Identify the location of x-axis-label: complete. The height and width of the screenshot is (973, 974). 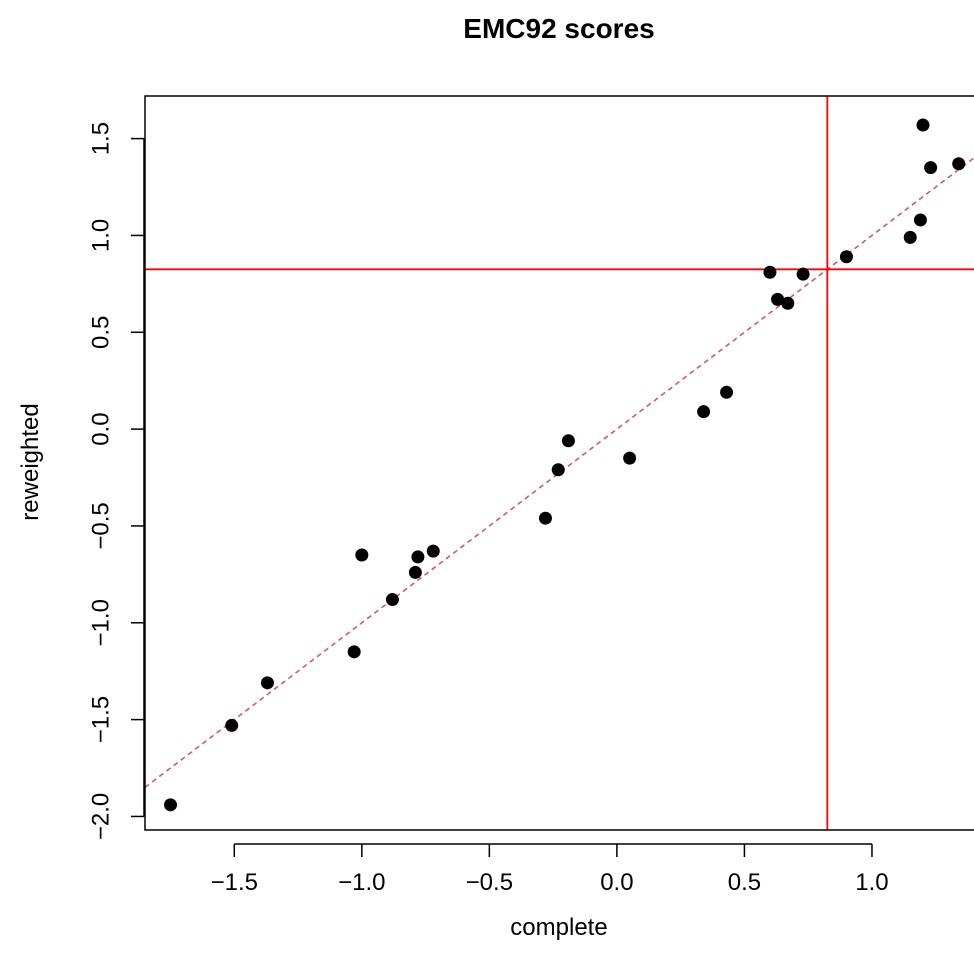
(558, 927).